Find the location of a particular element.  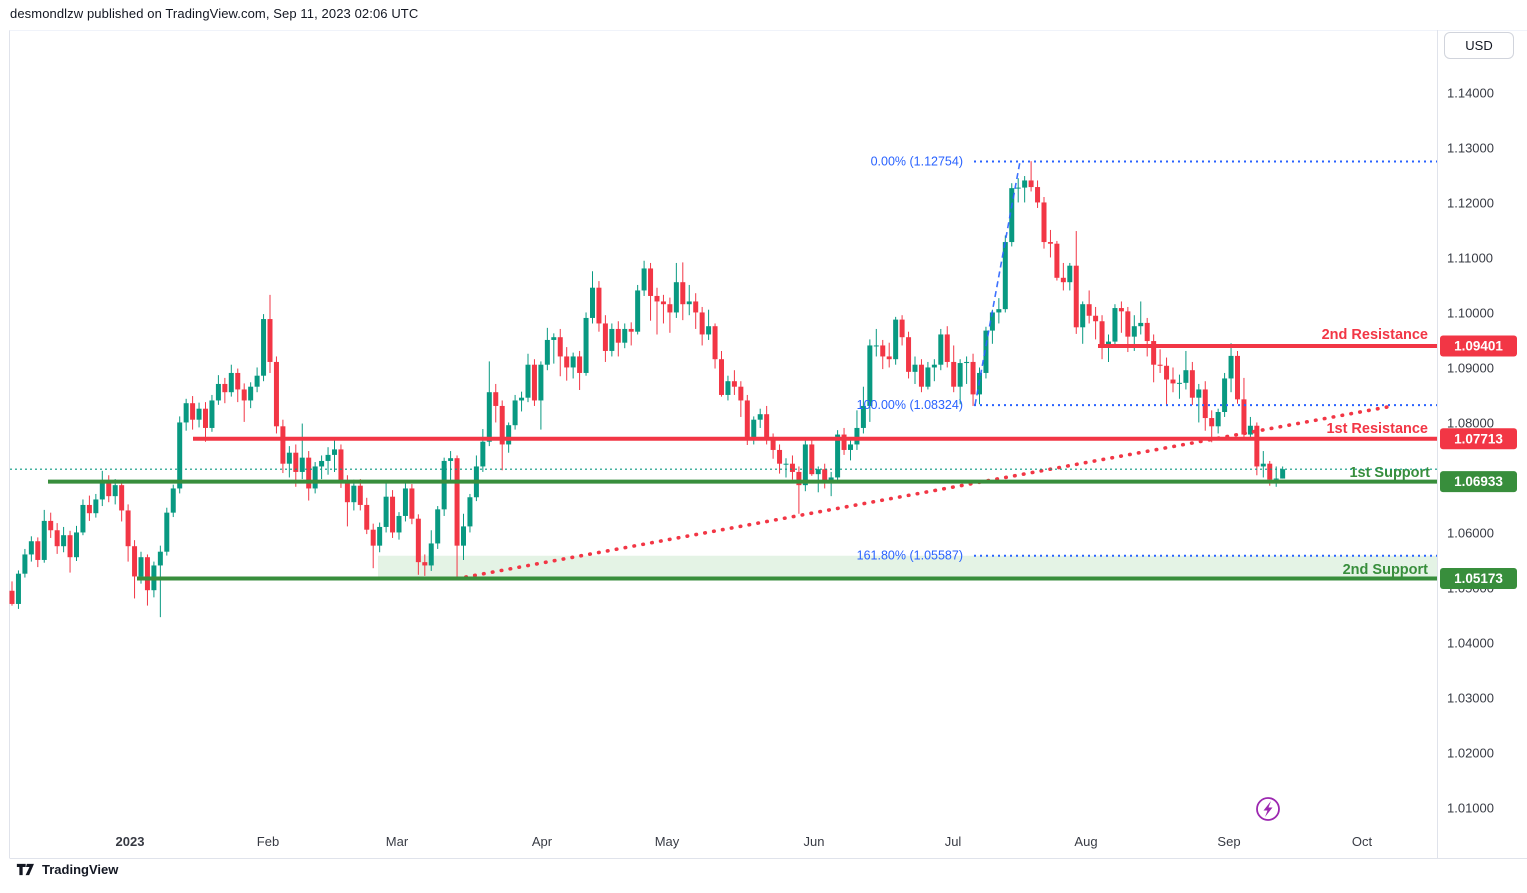

y-axis-tick: 1.12000 is located at coordinates (1470, 203).